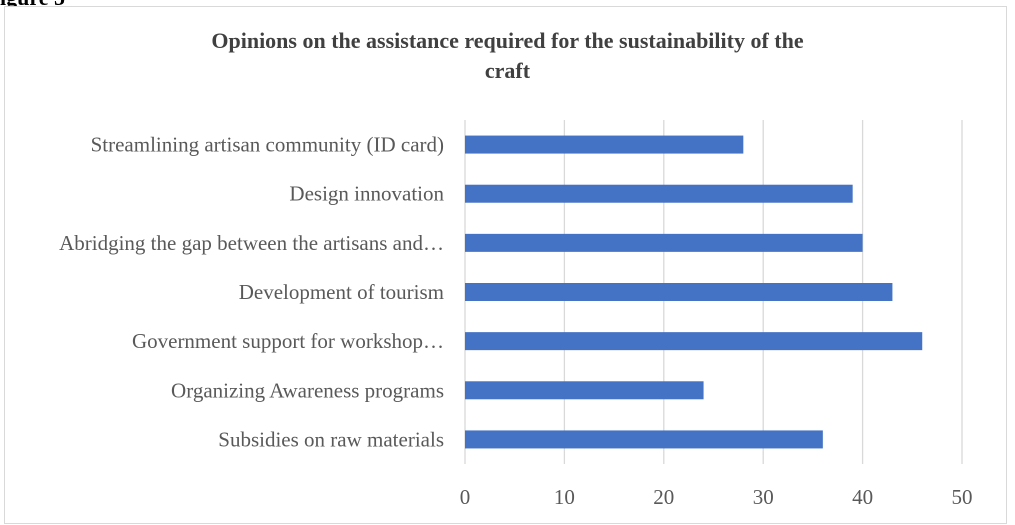 This screenshot has height=525, width=1015. Describe the element at coordinates (331, 439) in the screenshot. I see `category-label: Subsidies on raw materials` at that location.